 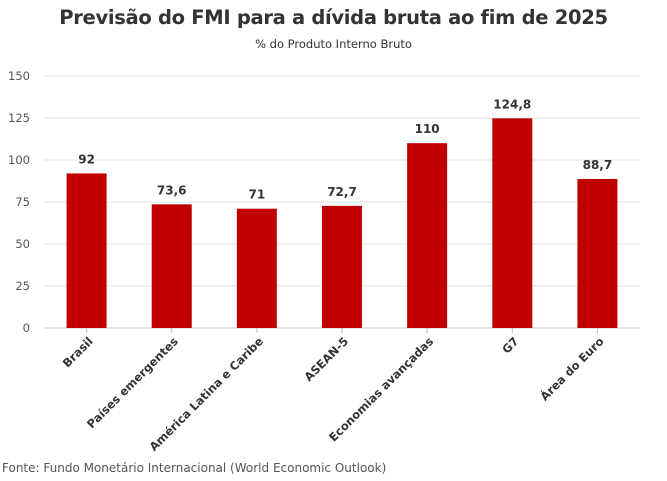 I want to click on x-tick-label: Países emergentes, so click(x=132, y=382).